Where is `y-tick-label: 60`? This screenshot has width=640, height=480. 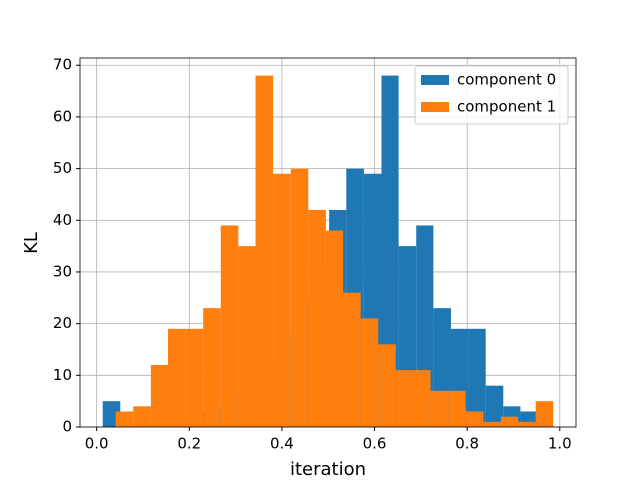 y-tick-label: 60 is located at coordinates (62, 116).